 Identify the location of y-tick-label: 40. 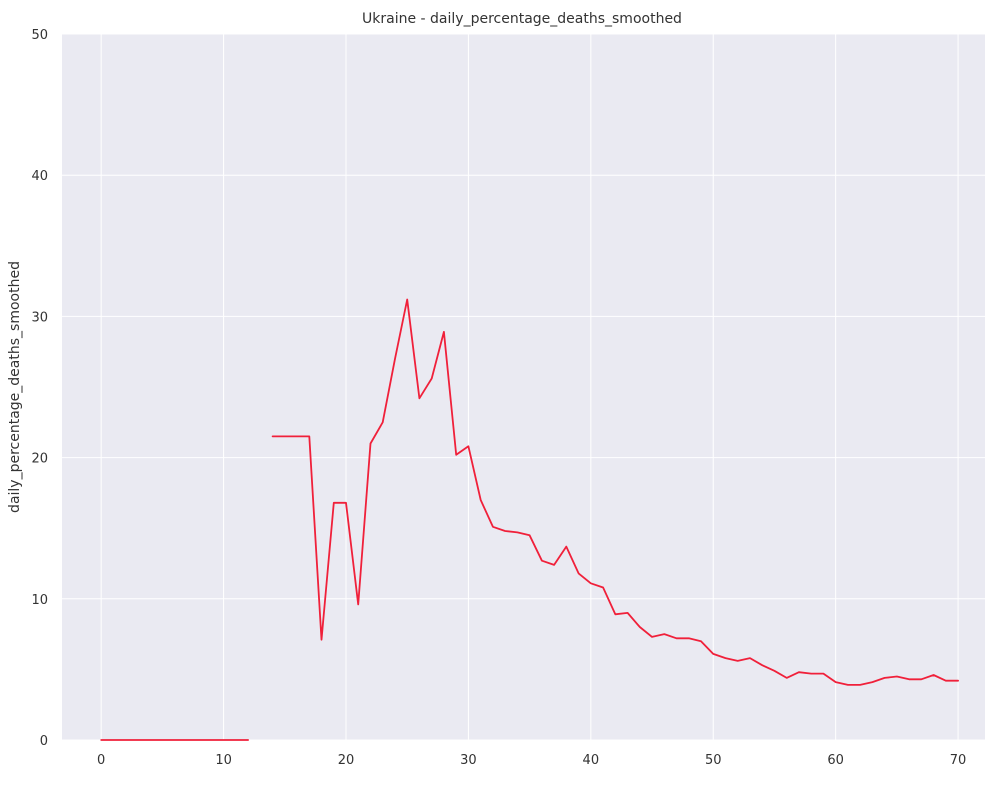
(39, 176).